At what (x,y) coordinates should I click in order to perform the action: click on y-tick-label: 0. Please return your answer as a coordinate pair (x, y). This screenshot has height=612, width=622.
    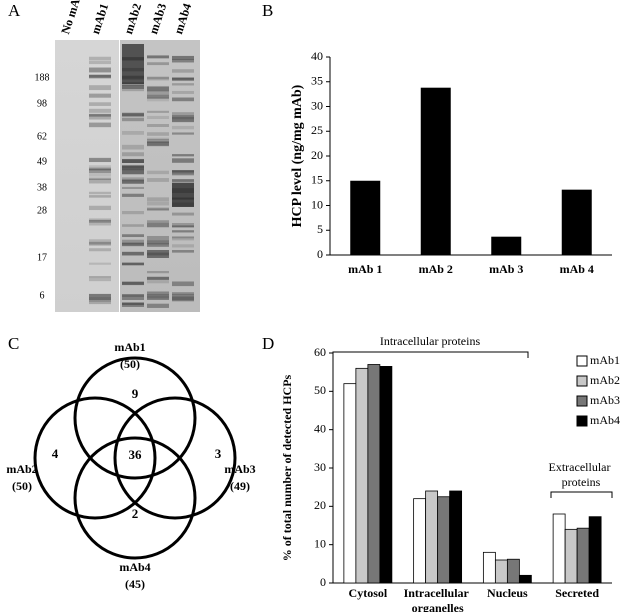
    Looking at the image, I should click on (323, 582).